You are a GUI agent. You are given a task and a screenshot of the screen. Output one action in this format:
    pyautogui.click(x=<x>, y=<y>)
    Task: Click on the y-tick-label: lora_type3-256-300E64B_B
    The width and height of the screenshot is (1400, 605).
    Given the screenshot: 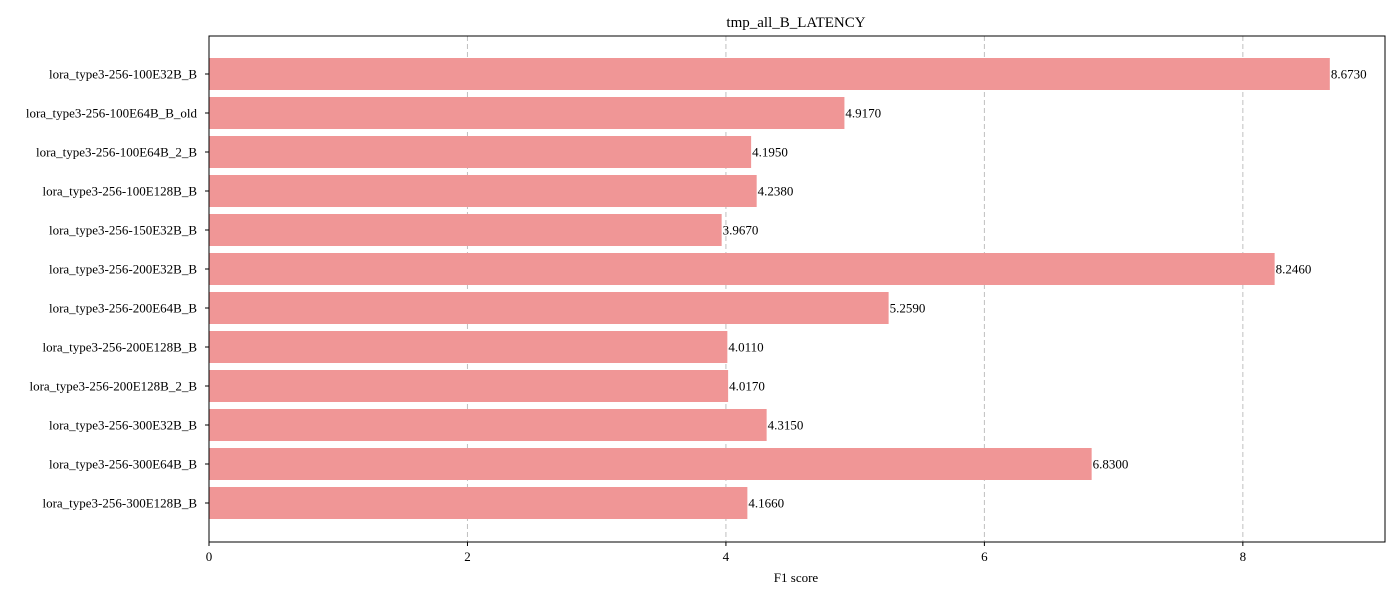 What is the action you would take?
    pyautogui.click(x=123, y=464)
    